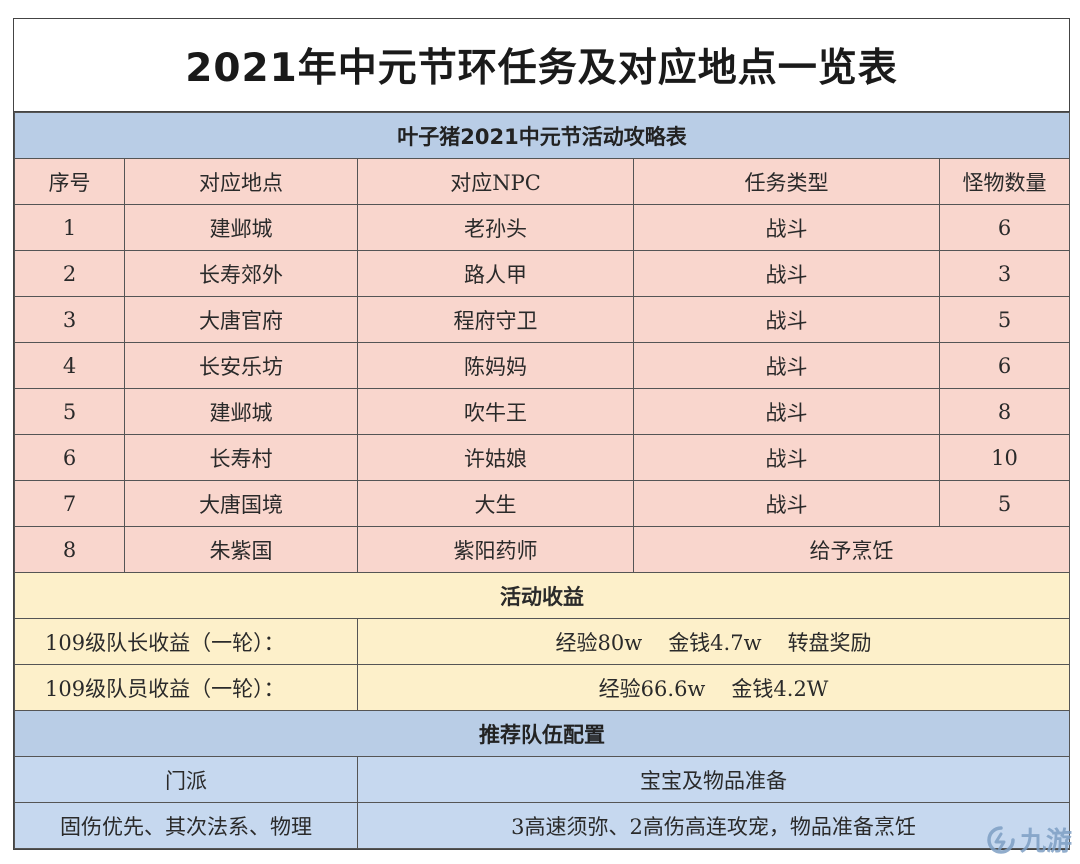  I want to click on column-header-type: 任务类型, so click(786, 181).